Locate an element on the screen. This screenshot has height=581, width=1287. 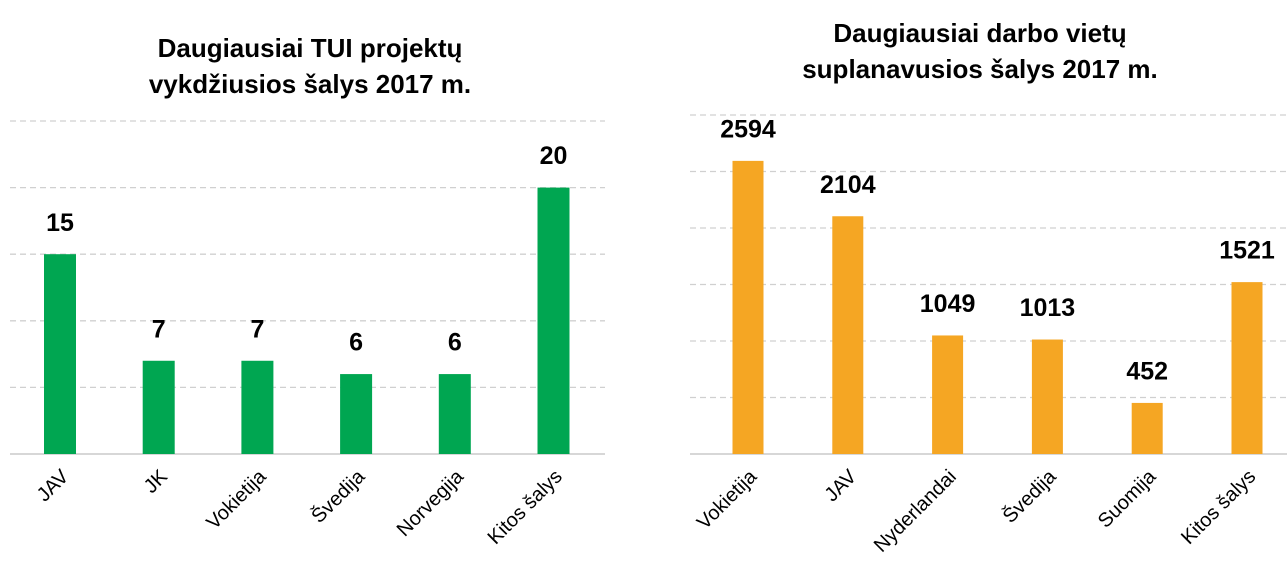
value-label: 2594 is located at coordinates (748, 129).